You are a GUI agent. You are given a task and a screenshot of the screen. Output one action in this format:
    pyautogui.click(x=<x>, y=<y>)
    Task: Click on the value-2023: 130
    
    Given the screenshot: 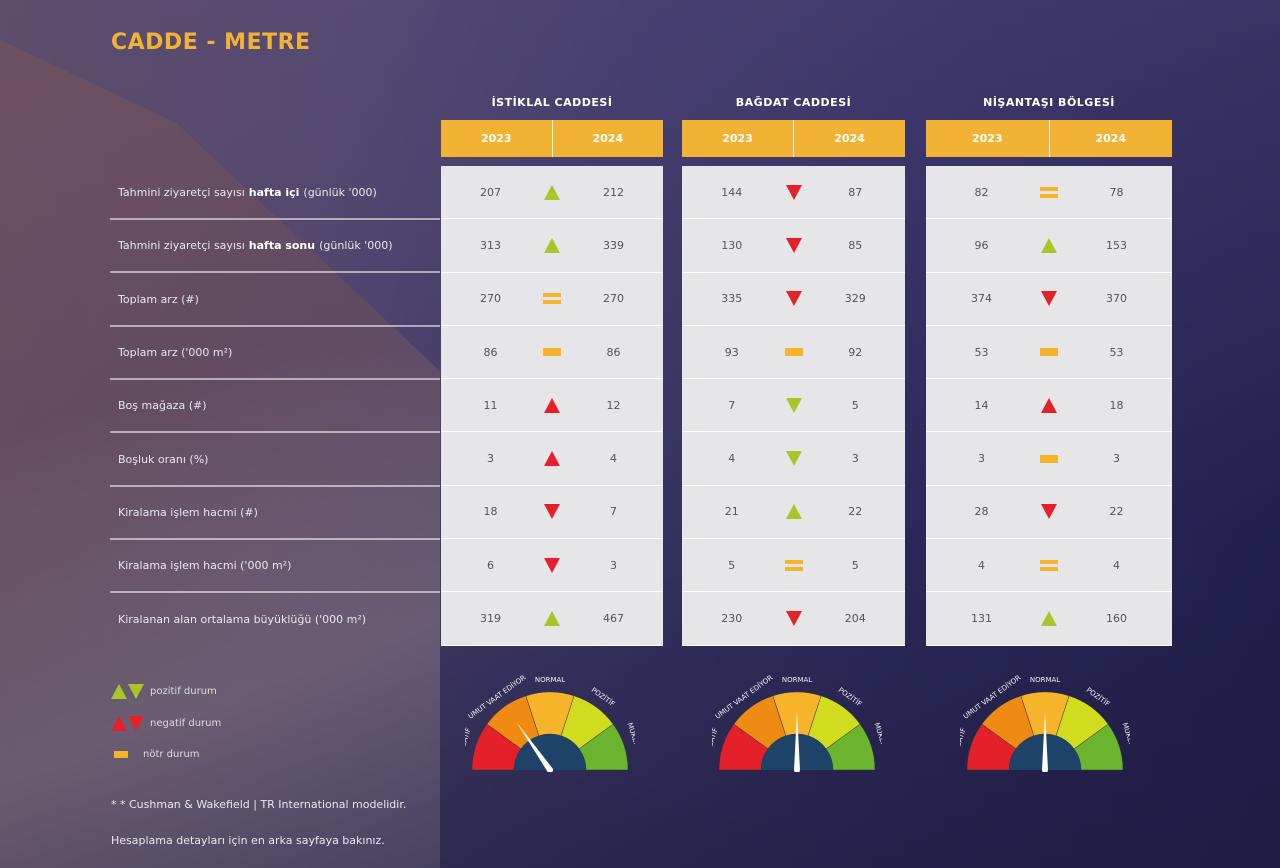 What is the action you would take?
    pyautogui.click(x=732, y=245)
    